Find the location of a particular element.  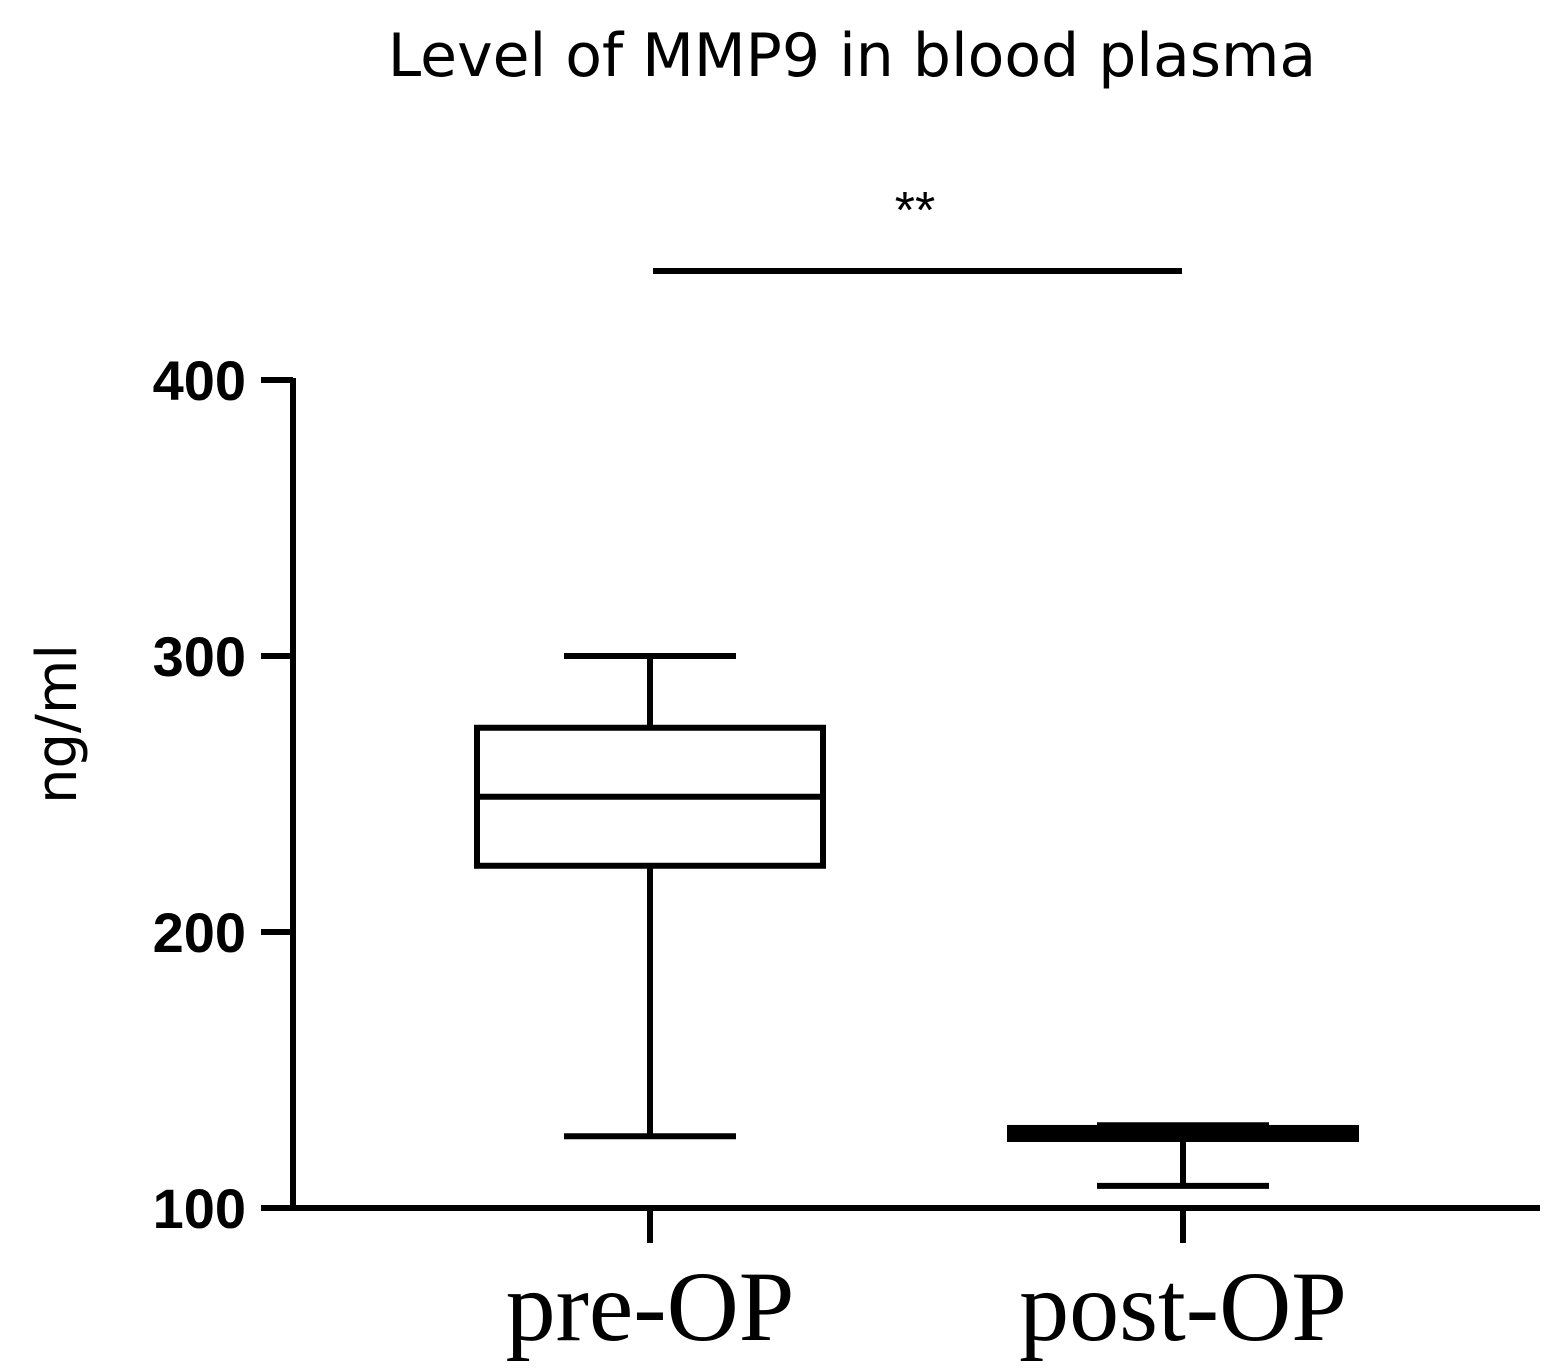

y-axis-ticks: 100 200 300 400 is located at coordinates (223, 794).